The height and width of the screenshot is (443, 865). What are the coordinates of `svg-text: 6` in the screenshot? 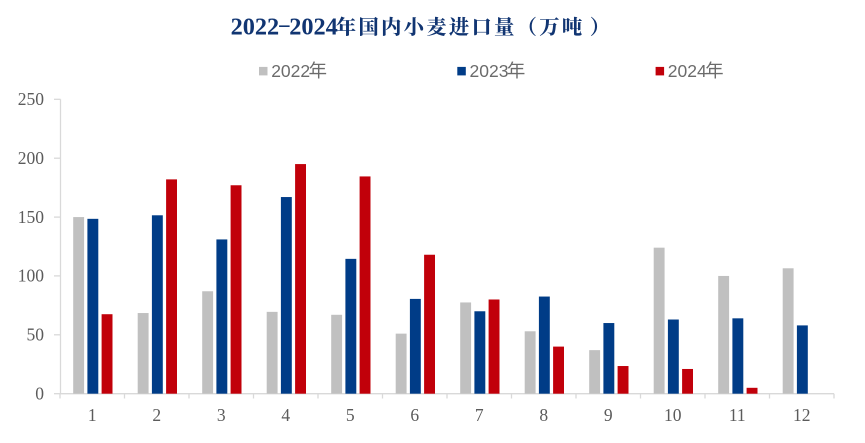 It's located at (414, 415).